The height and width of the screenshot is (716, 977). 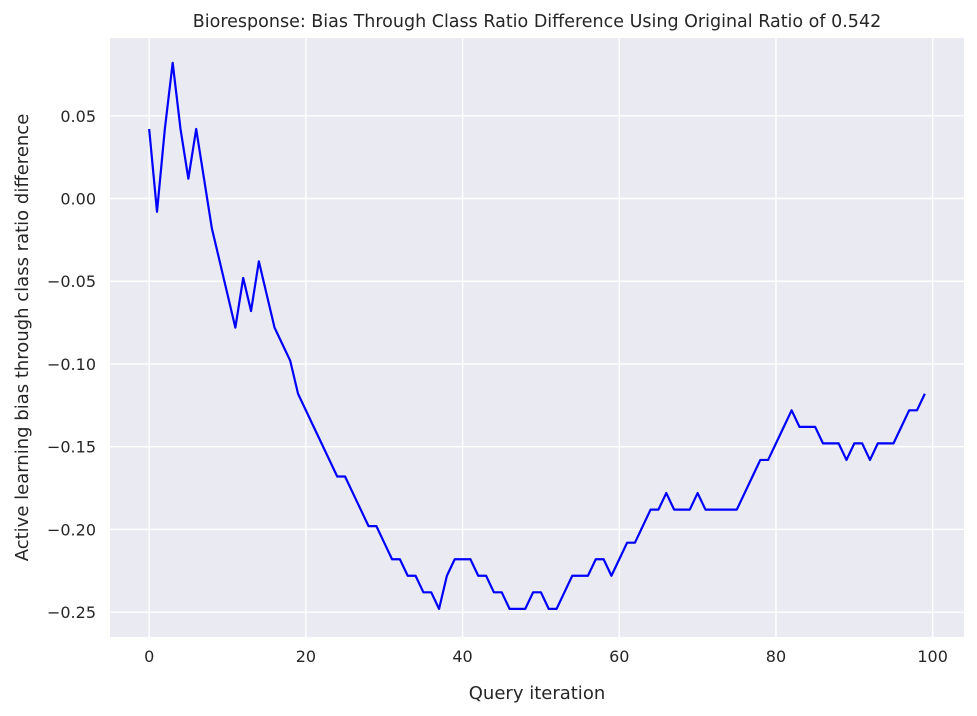 What do you see at coordinates (149, 656) in the screenshot?
I see `x-tick-label: 0` at bounding box center [149, 656].